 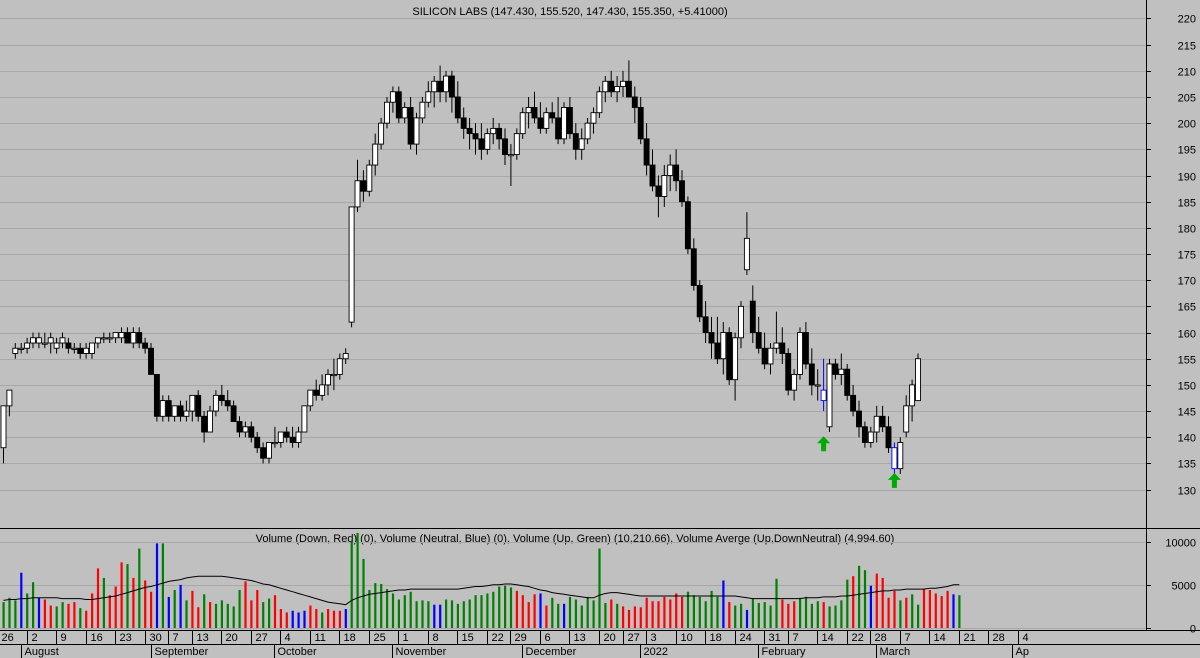 I want to click on day-tick-label: 11, so click(x=320, y=638).